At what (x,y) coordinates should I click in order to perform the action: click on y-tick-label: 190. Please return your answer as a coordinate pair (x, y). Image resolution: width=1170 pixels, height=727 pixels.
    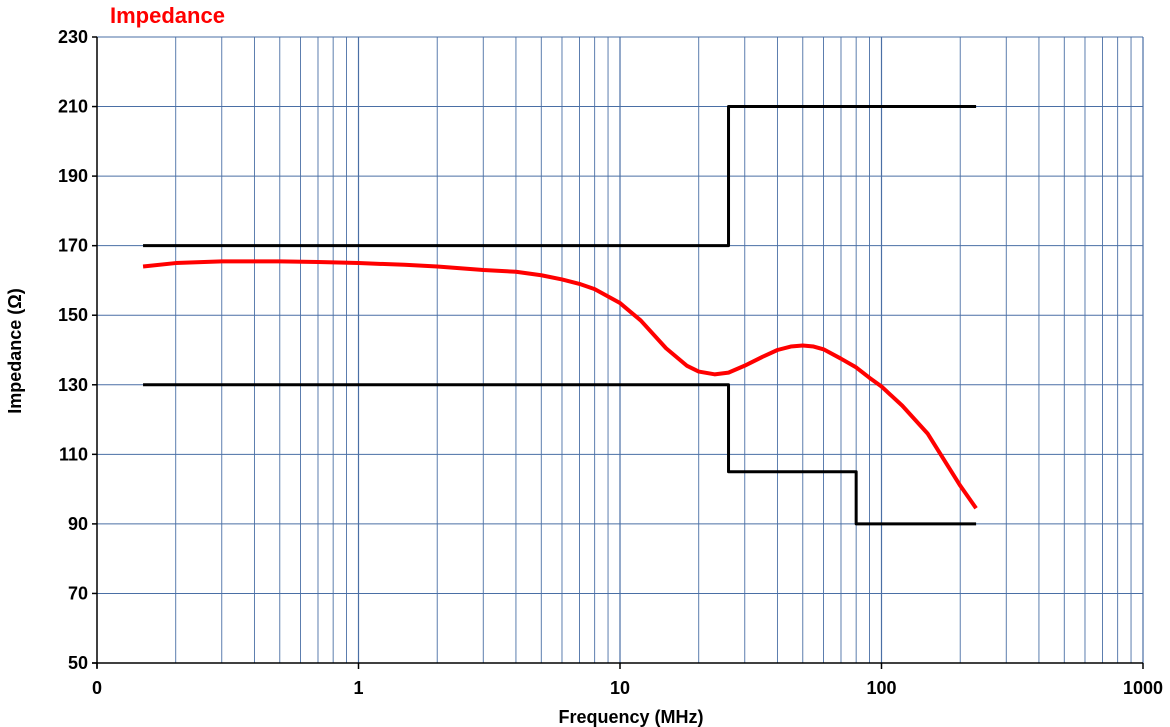
    Looking at the image, I should click on (73, 176).